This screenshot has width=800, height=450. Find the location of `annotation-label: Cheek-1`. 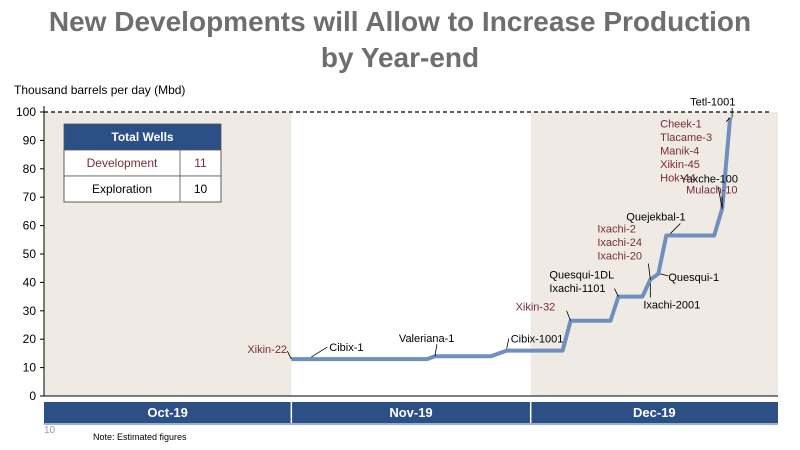

annotation-label: Cheek-1 is located at coordinates (681, 125).